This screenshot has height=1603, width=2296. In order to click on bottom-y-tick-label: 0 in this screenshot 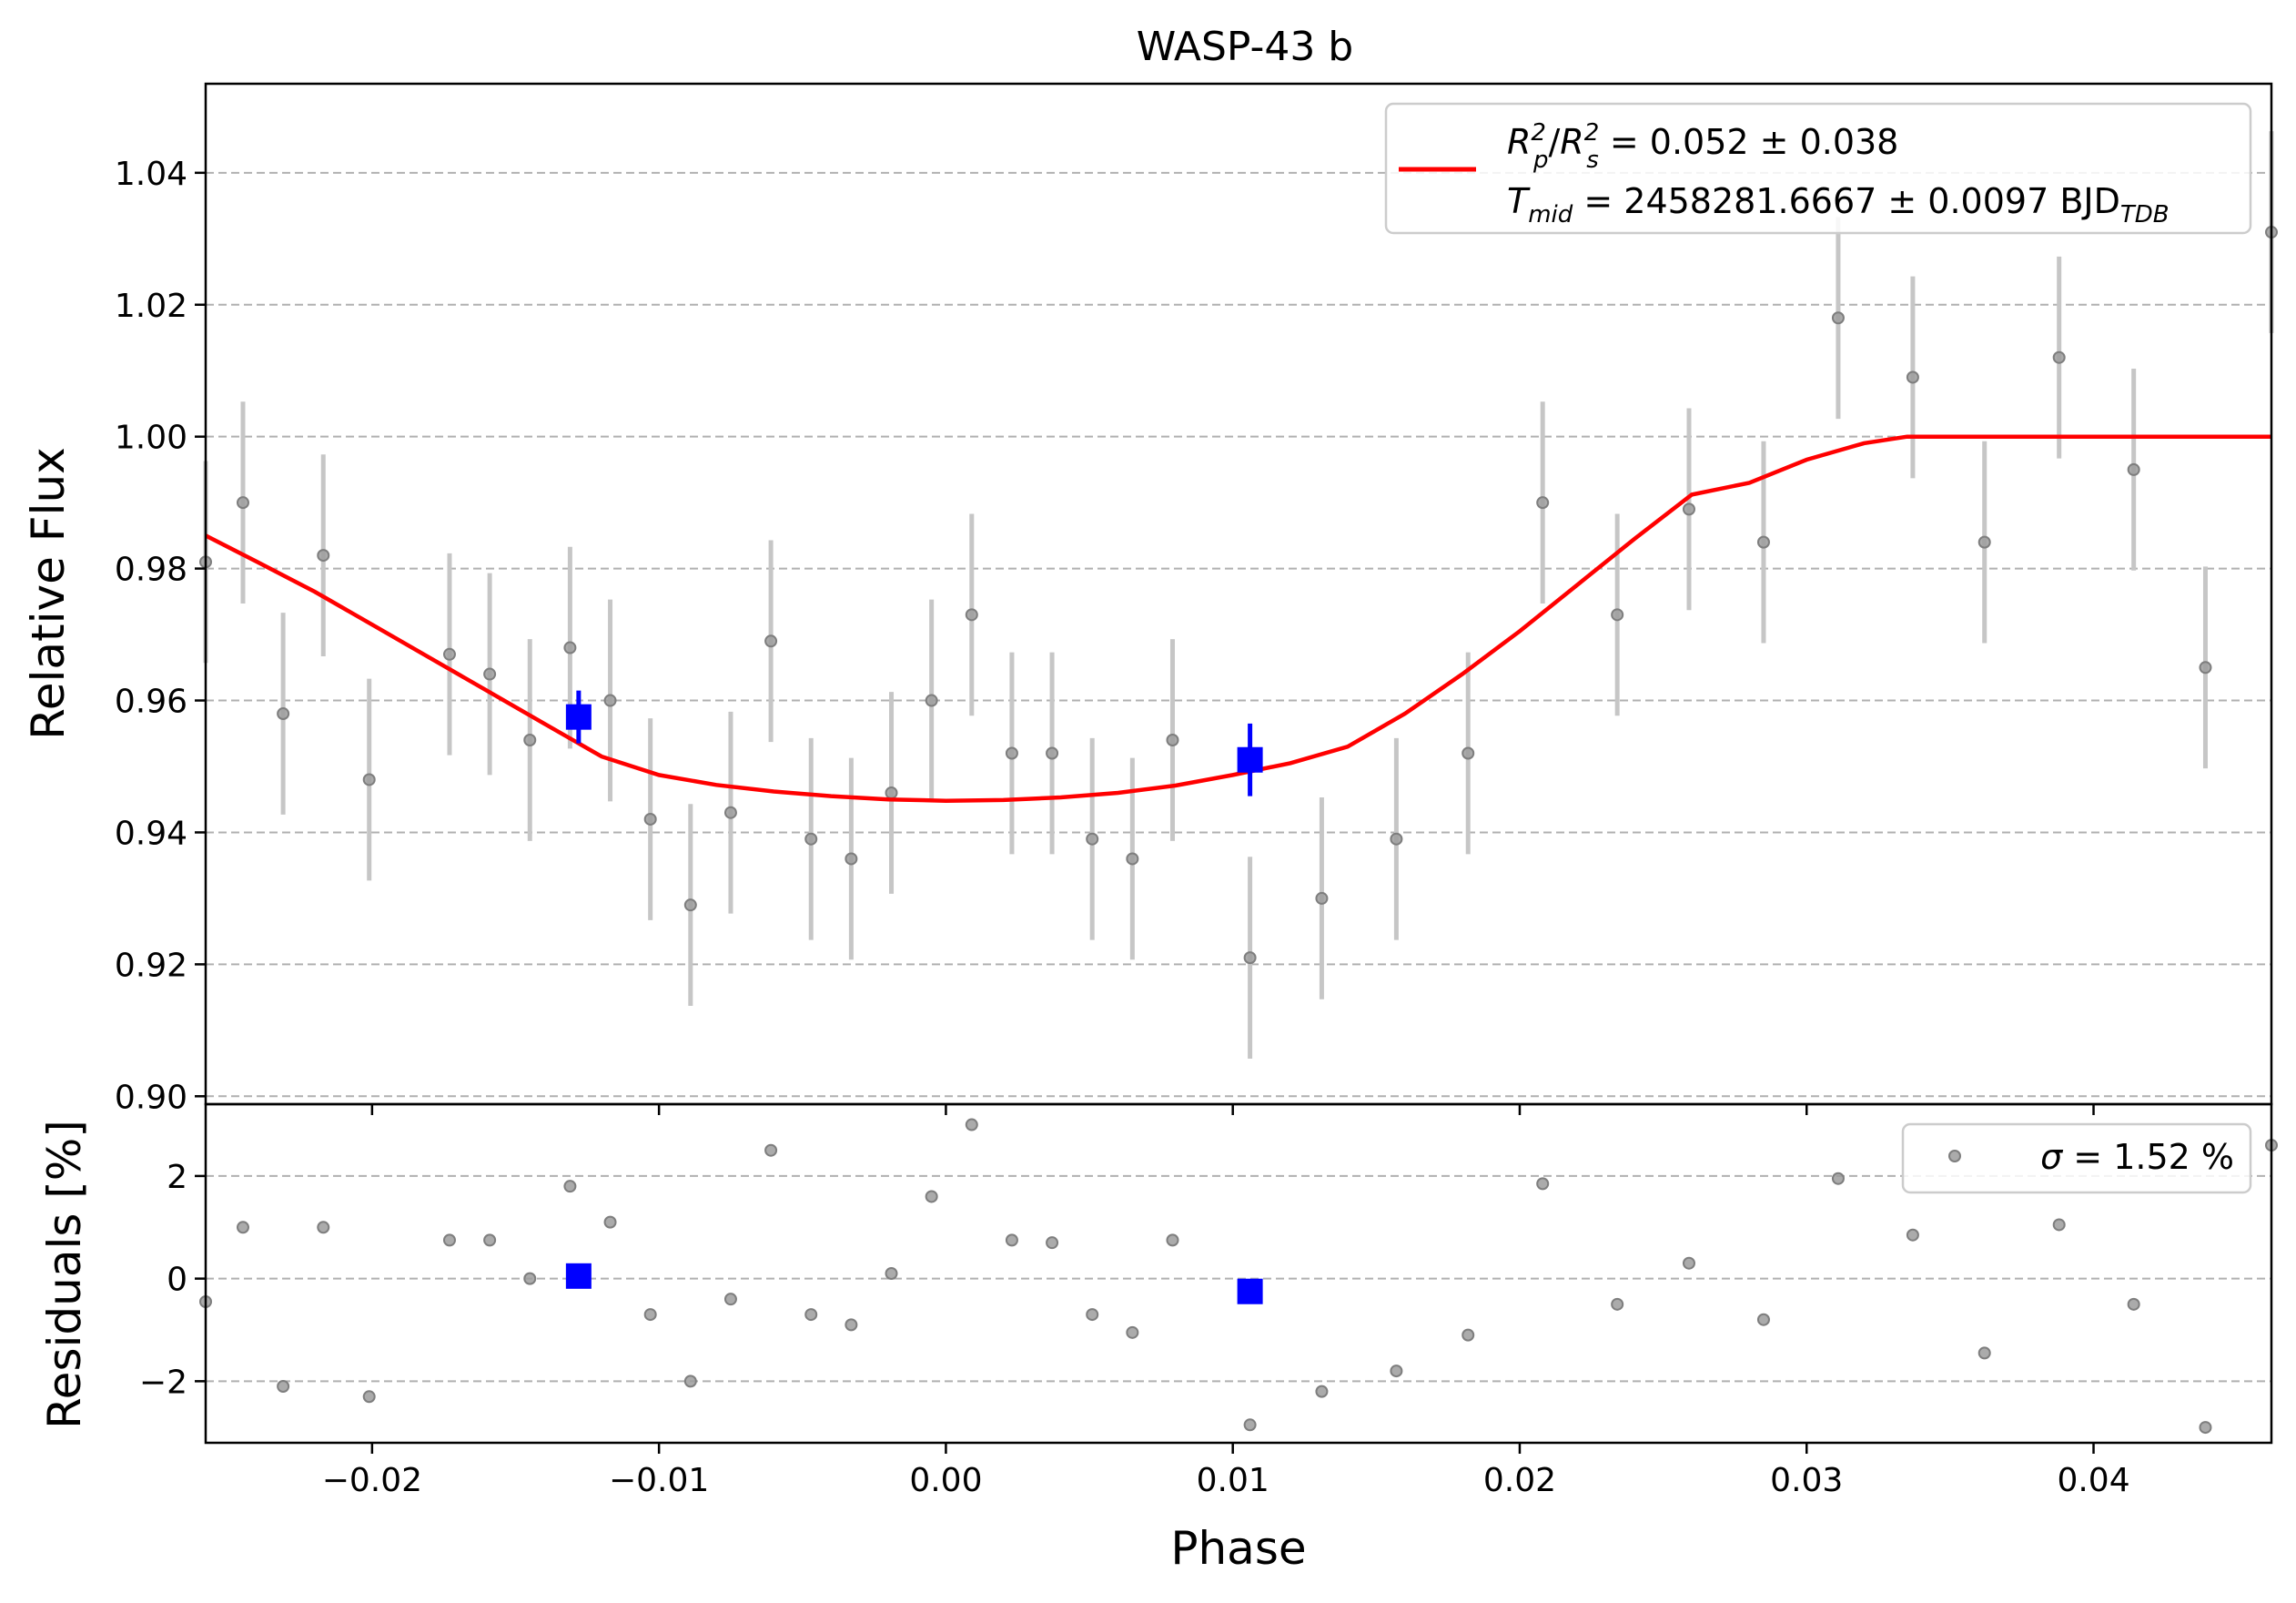, I will do `click(177, 1280)`.